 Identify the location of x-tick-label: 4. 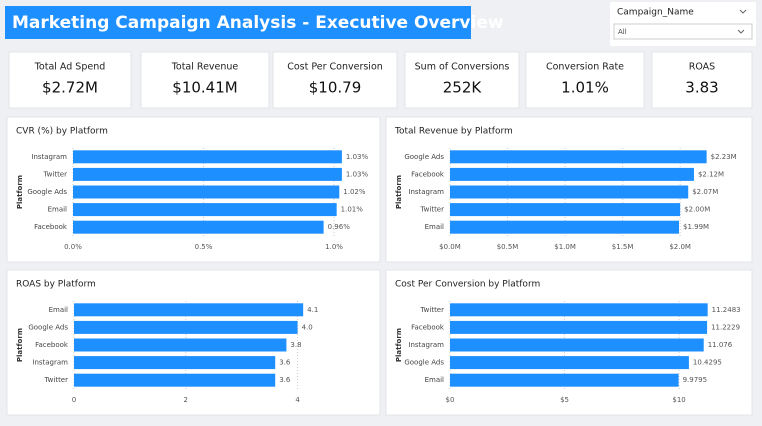
(297, 400).